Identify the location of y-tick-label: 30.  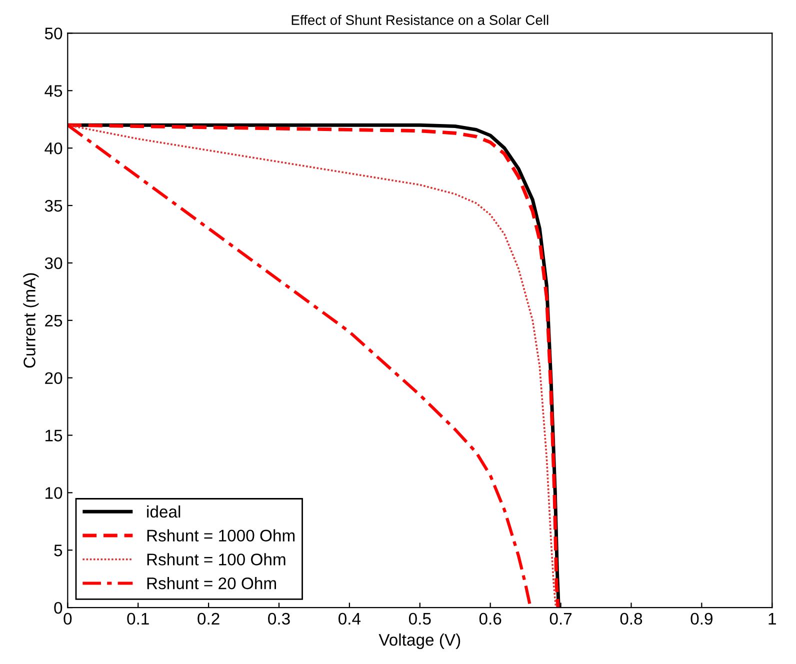
(53, 263).